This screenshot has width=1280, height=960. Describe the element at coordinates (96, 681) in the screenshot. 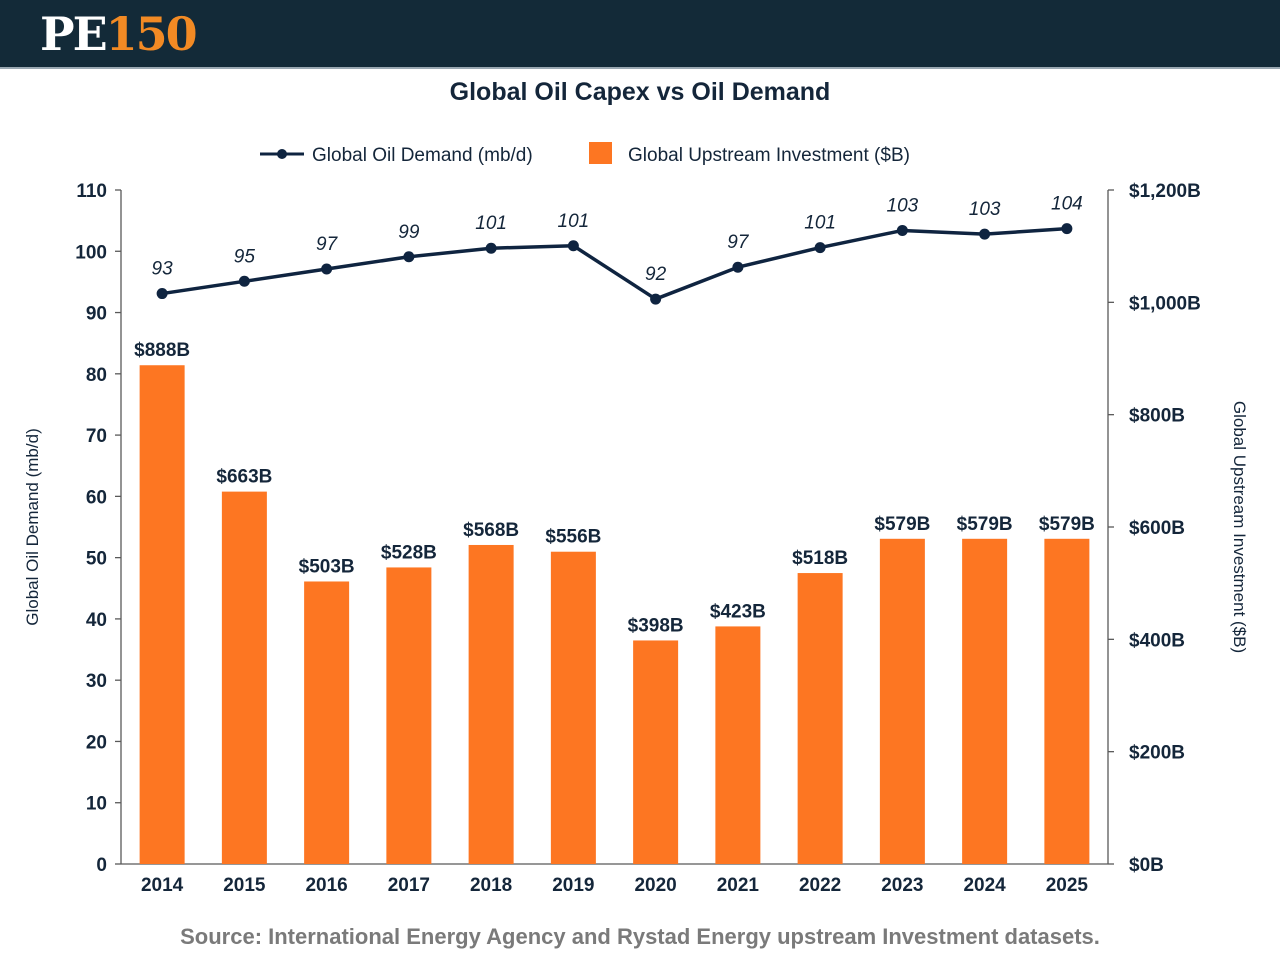

I see `left-axis-tick-label: 30` at that location.